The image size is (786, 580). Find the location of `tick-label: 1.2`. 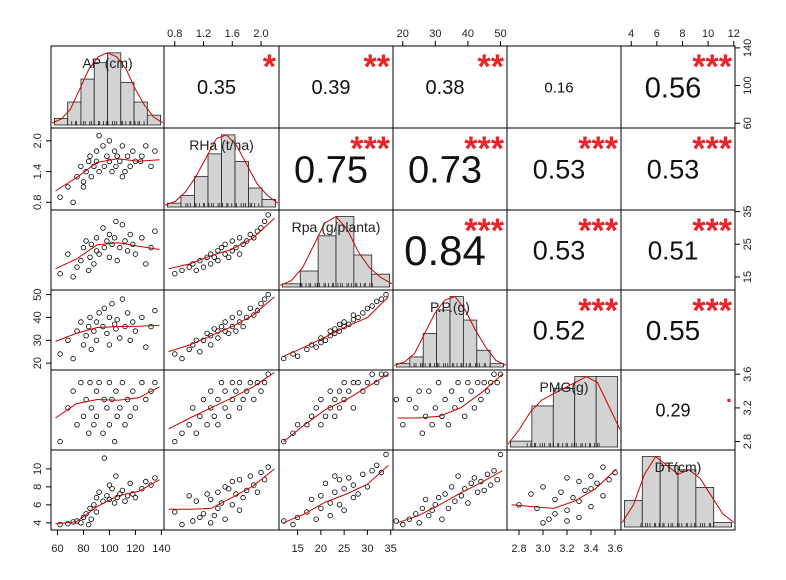

tick-label: 1.2 is located at coordinates (203, 34).